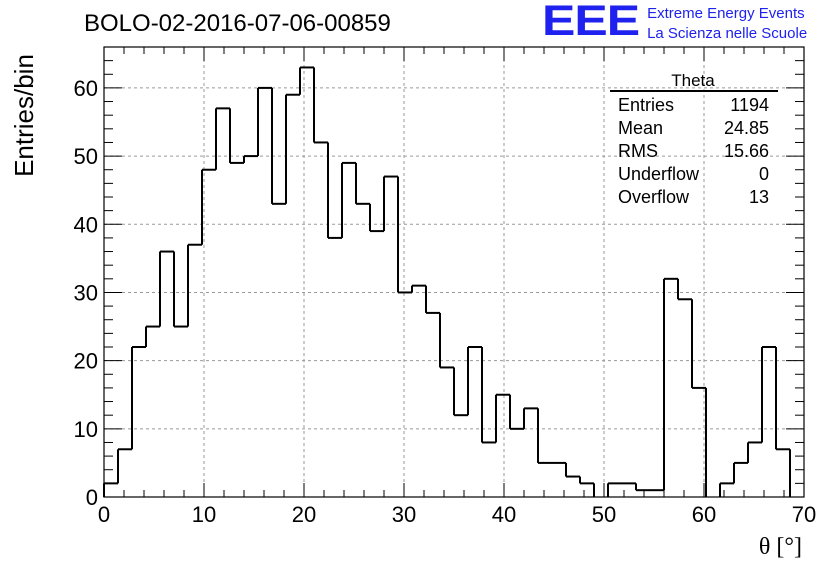 Image resolution: width=836 pixels, height=572 pixels. What do you see at coordinates (86, 292) in the screenshot?
I see `y-tick-label: 30` at bounding box center [86, 292].